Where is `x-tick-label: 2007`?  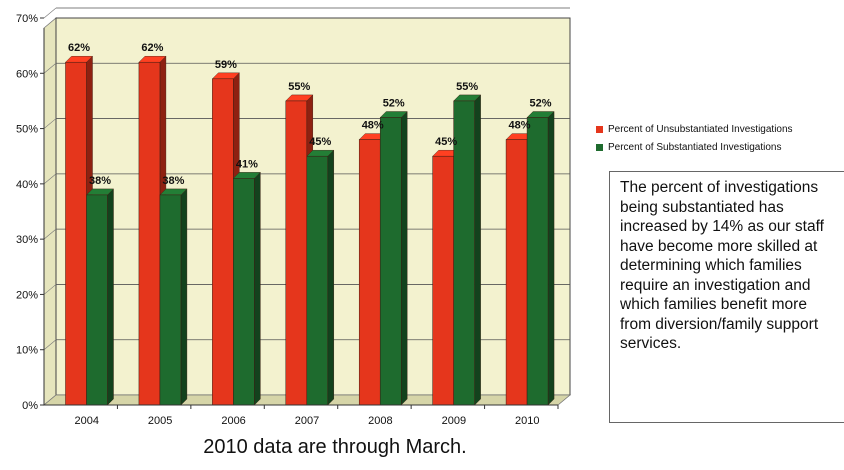
x-tick-label: 2007 is located at coordinates (307, 421).